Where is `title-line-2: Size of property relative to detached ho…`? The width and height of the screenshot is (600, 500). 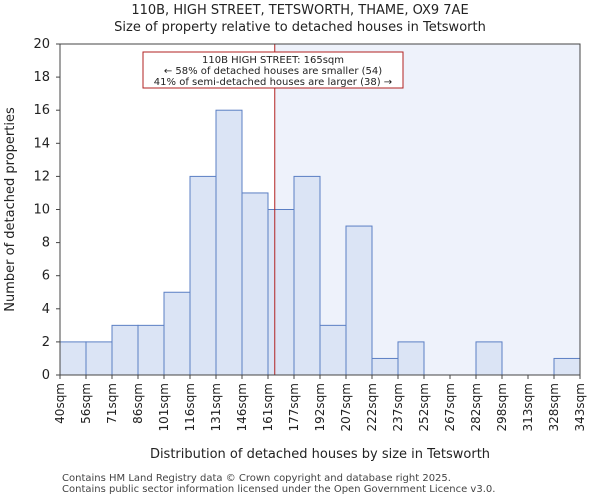 title-line-2: Size of property relative to detached ho… is located at coordinates (300, 27).